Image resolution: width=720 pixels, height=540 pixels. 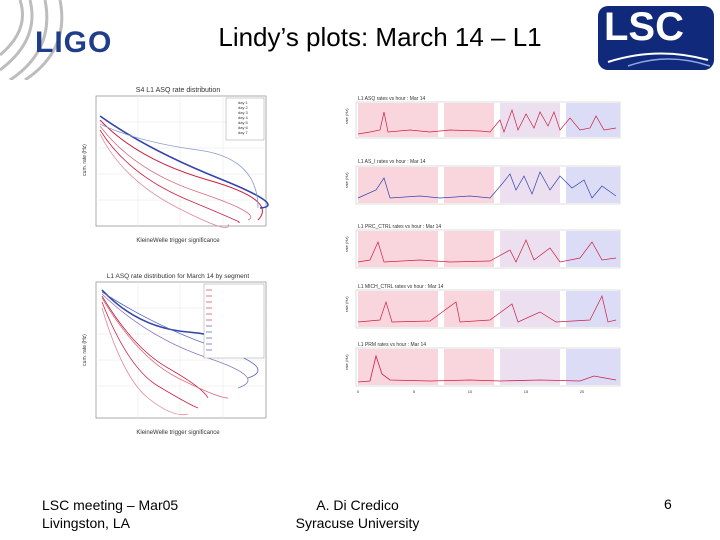 I want to click on rate-panel-title: L1 MICH_CTRL rates vs hour : Mar 14, so click(x=401, y=287).